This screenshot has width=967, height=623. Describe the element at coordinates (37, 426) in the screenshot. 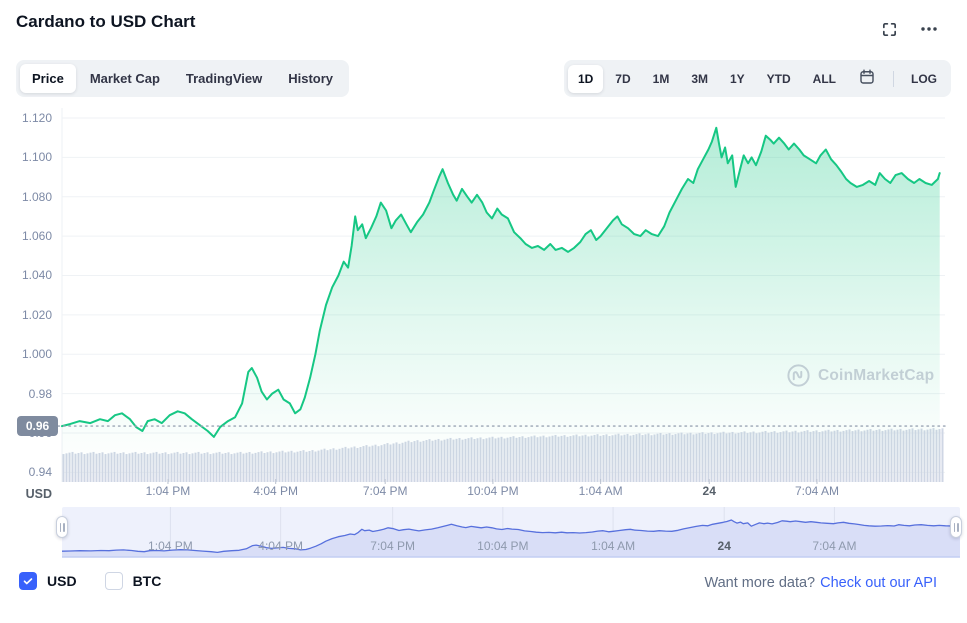

I see `current-price-badge: 0.96` at that location.